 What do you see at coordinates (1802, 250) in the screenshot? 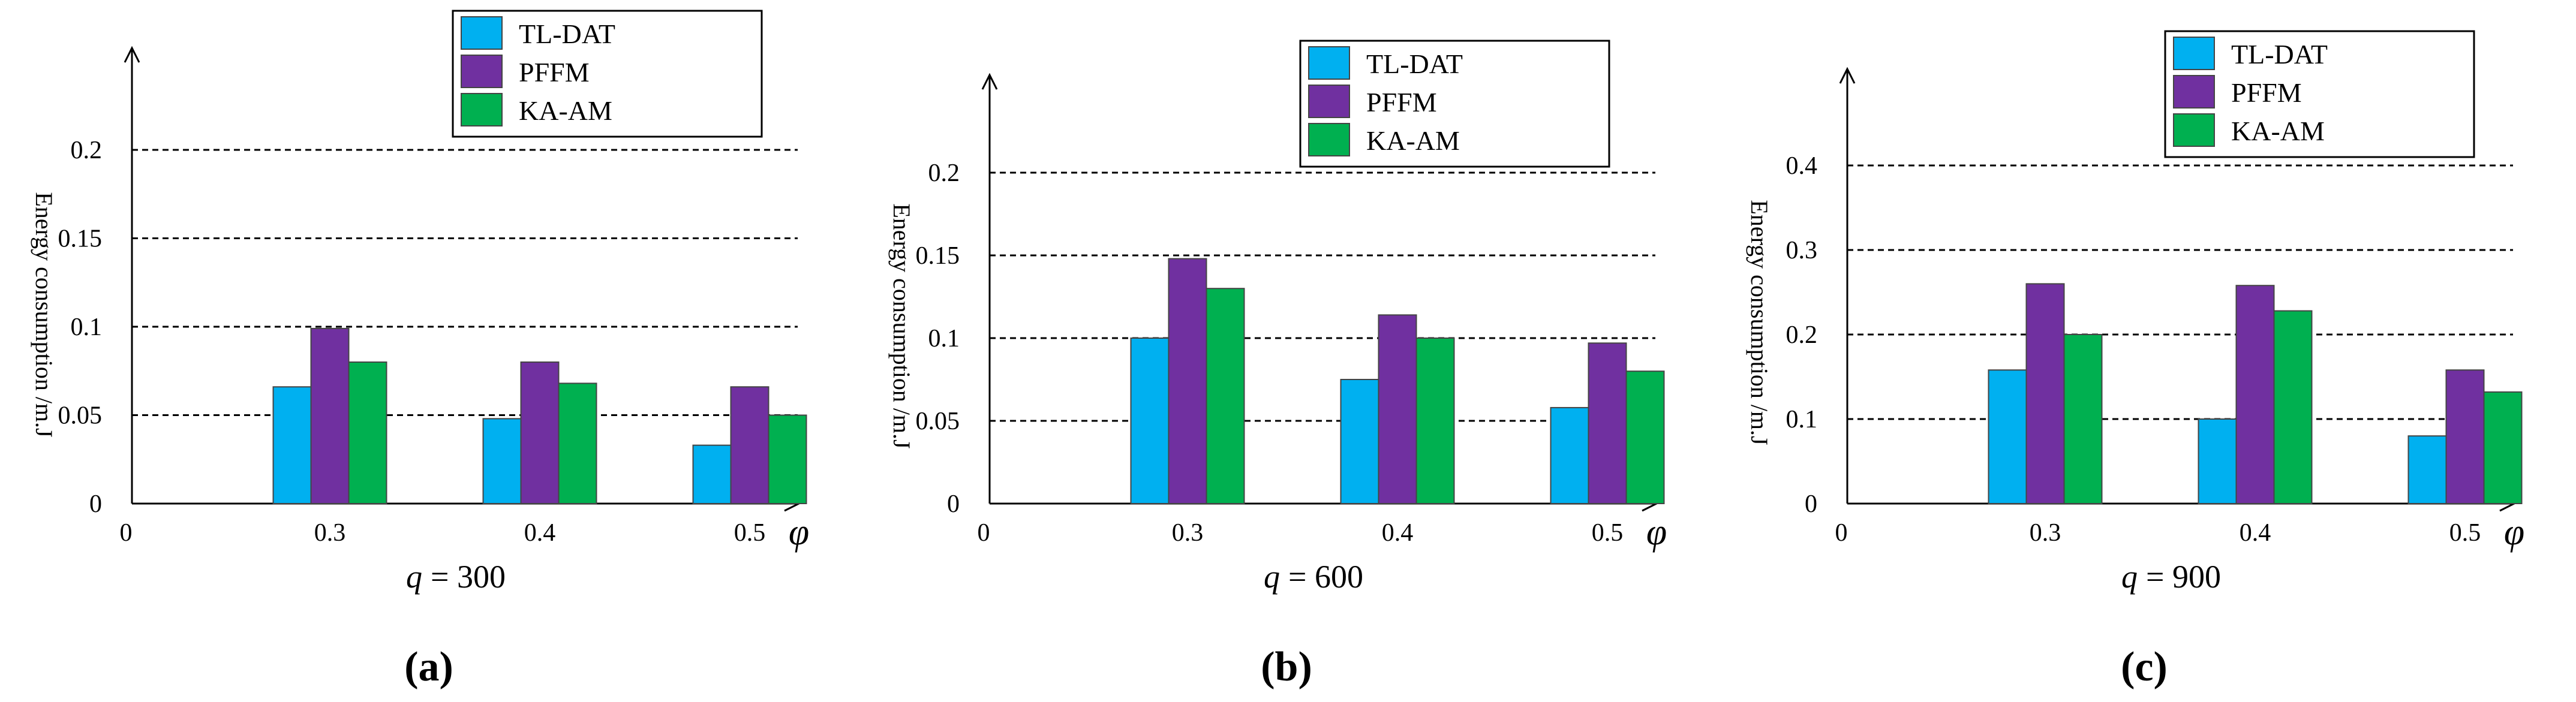
I see `y-tick-label: 0.3` at bounding box center [1802, 250].